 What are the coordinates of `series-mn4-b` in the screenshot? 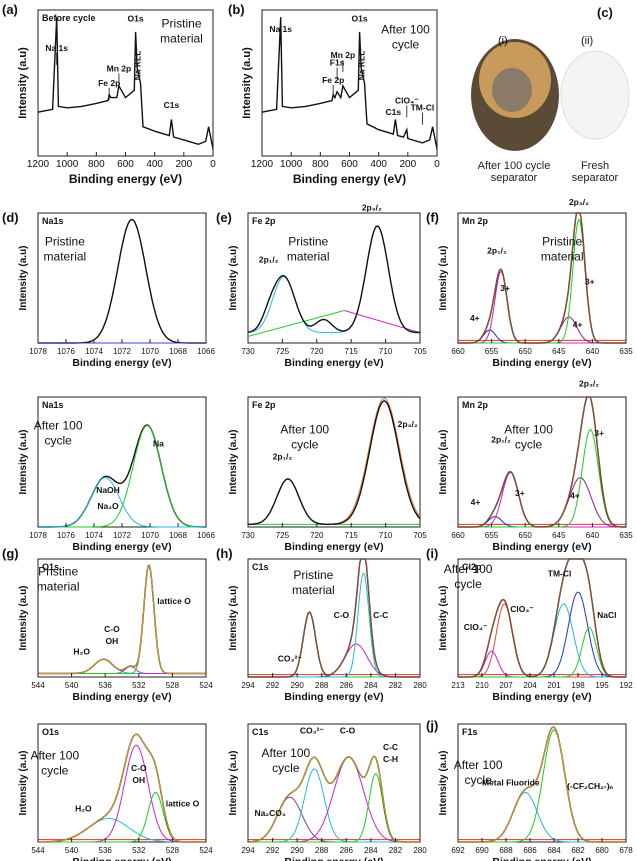 It's located at (542, 330).